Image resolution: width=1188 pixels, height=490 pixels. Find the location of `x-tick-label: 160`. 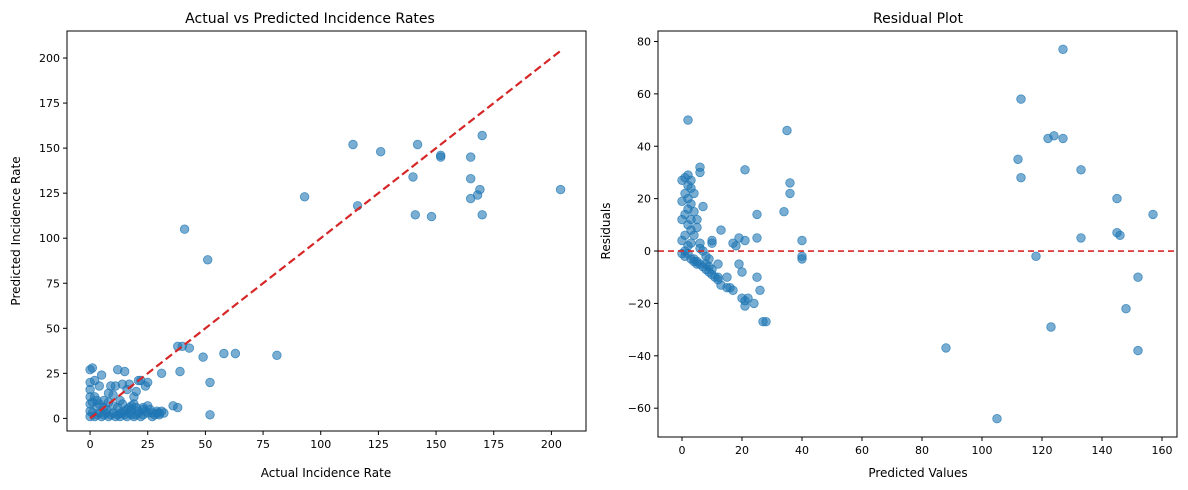

x-tick-label: 160 is located at coordinates (1162, 450).